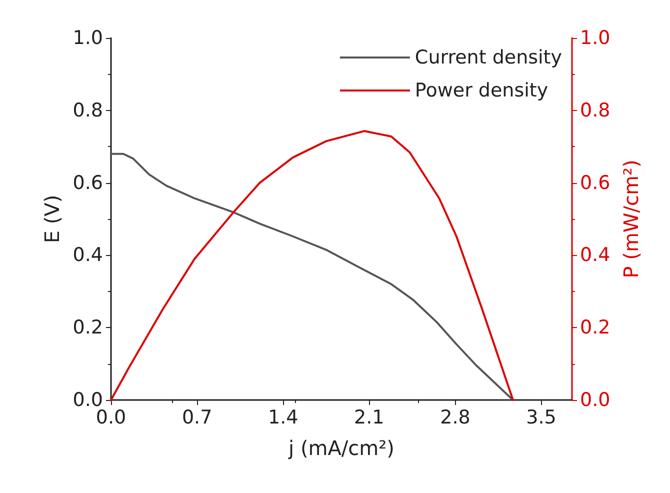 This screenshot has height=493, width=670. What do you see at coordinates (283, 417) in the screenshot?
I see `x-tick-label: 1.4` at bounding box center [283, 417].